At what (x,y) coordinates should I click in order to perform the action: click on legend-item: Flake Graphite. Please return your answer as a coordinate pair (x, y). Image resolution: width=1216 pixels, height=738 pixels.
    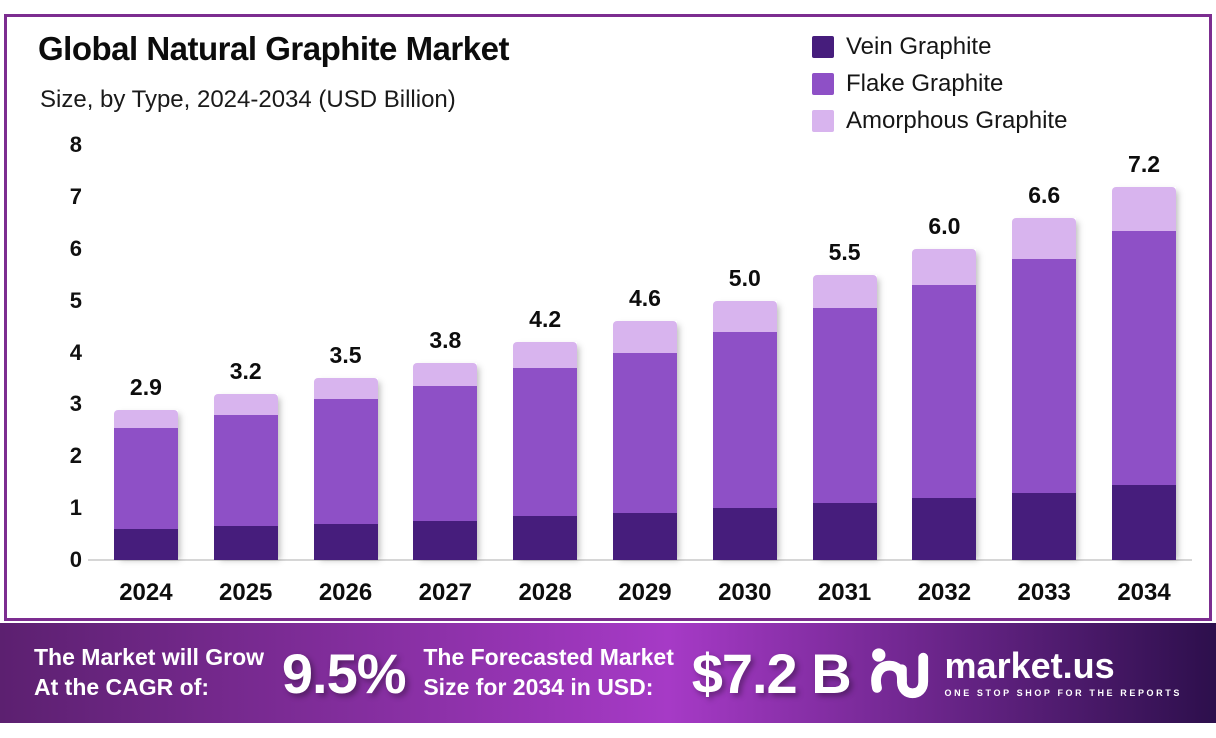
    Looking at the image, I should click on (939, 84).